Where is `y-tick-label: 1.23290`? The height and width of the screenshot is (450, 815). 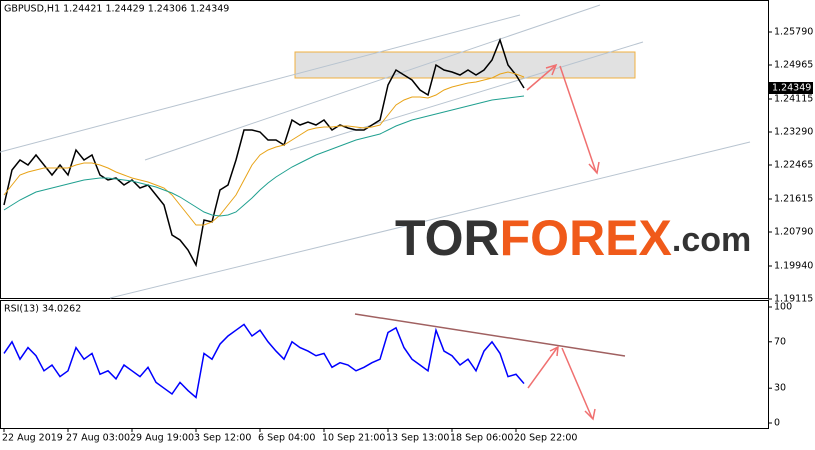 y-tick-label: 1.23290 is located at coordinates (793, 132).